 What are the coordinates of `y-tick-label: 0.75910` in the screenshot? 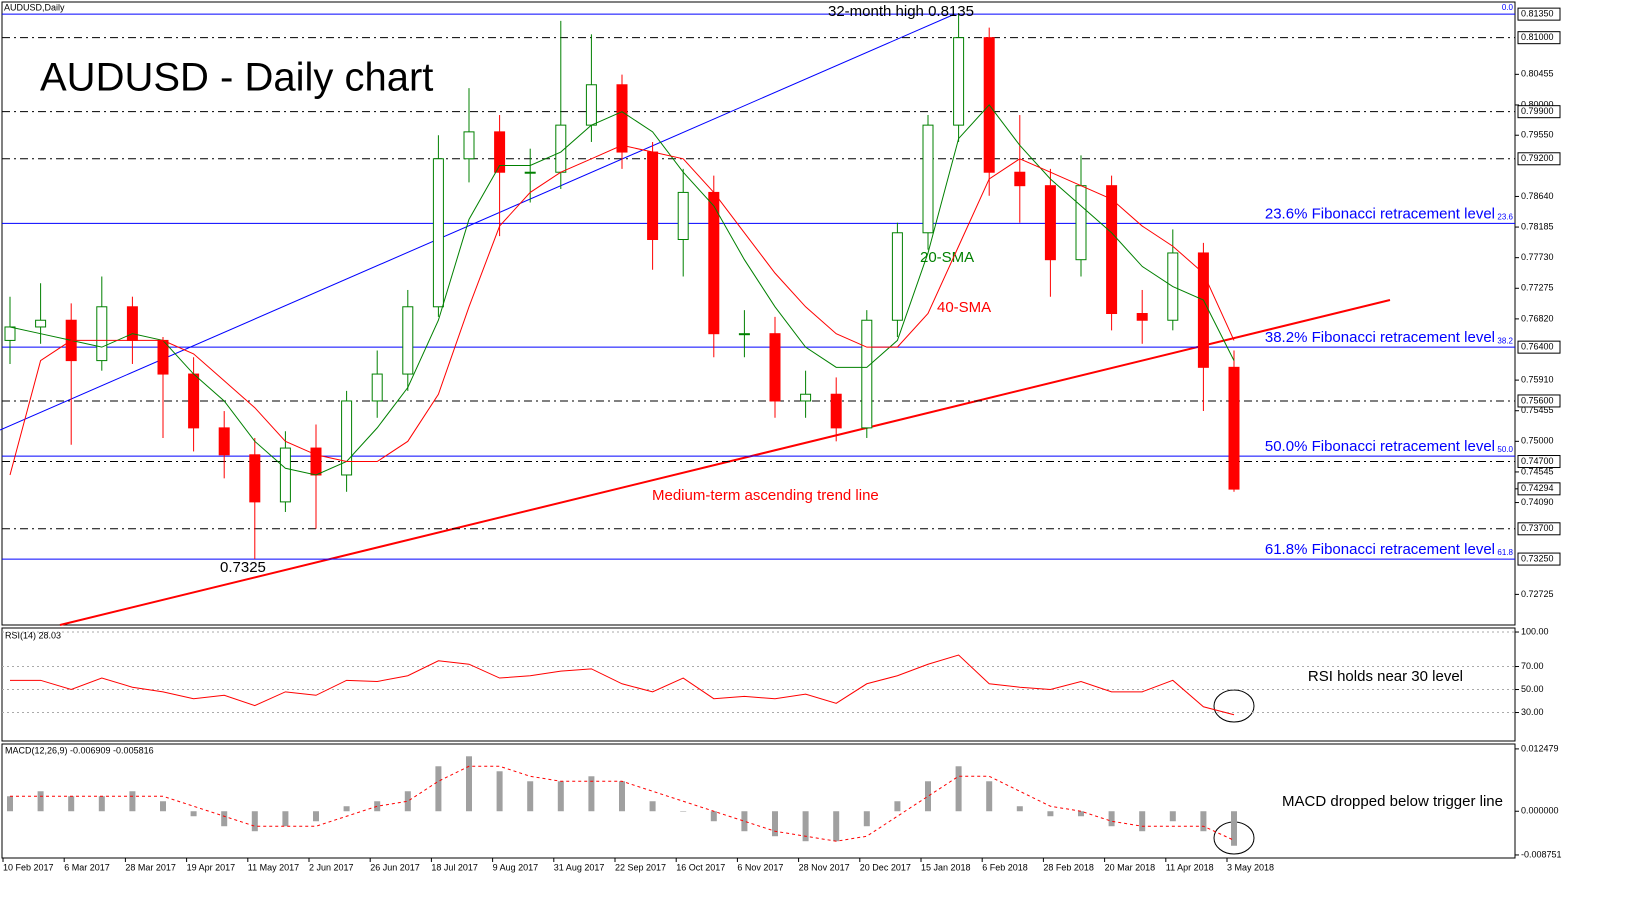 It's located at (1537, 379).